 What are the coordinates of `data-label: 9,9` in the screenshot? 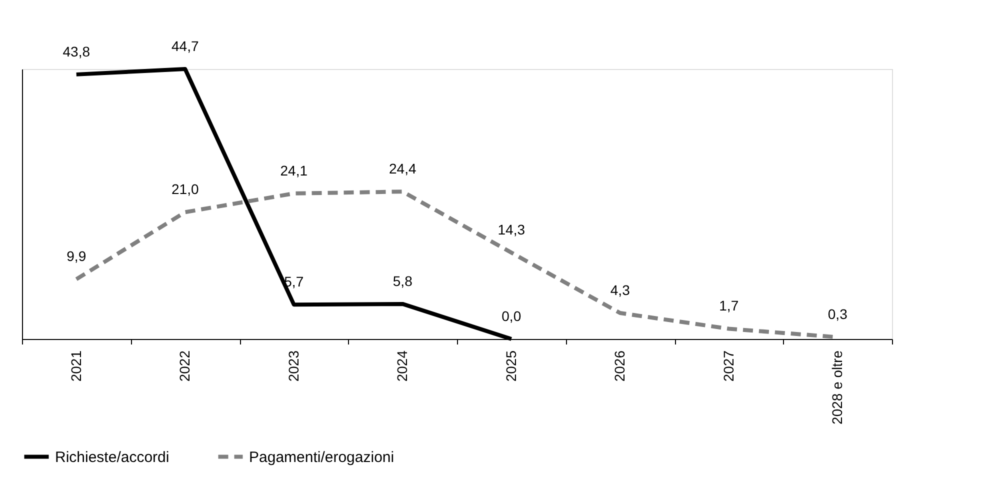 It's located at (76, 256).